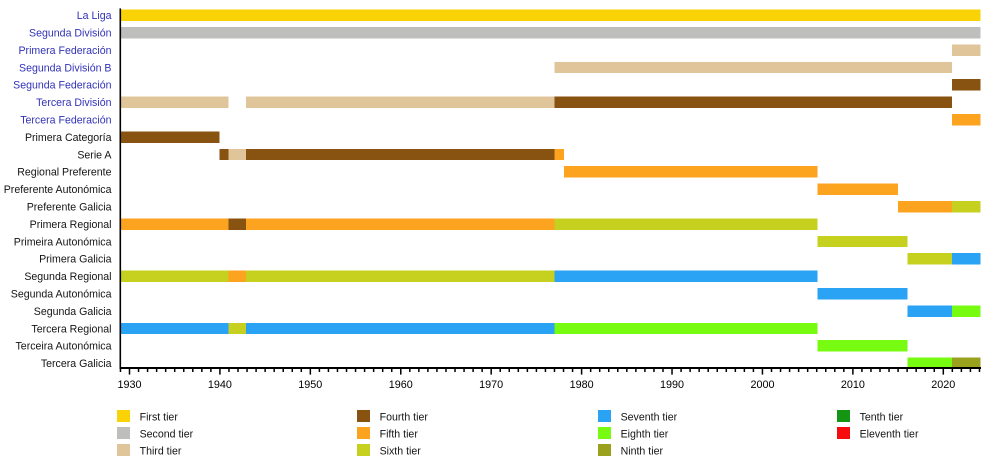 The width and height of the screenshot is (1000, 458). What do you see at coordinates (58, 190) in the screenshot?
I see `svg-text: Preferente Autonómica` at bounding box center [58, 190].